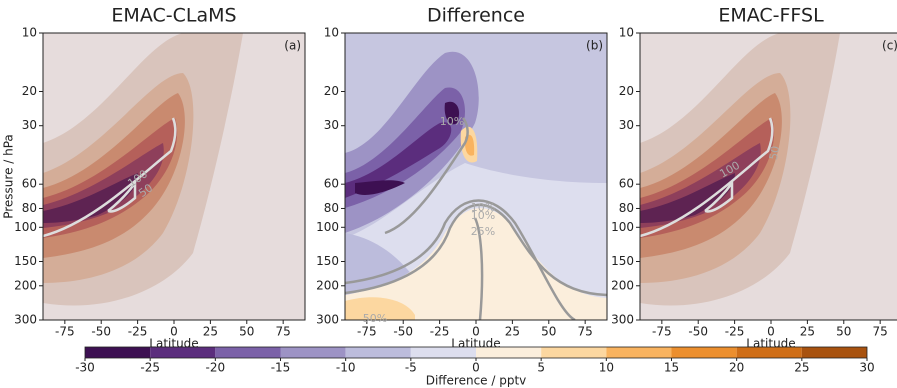 Image resolution: width=897 pixels, height=388 pixels. I want to click on colorbar-tick-label: 15, so click(671, 368).